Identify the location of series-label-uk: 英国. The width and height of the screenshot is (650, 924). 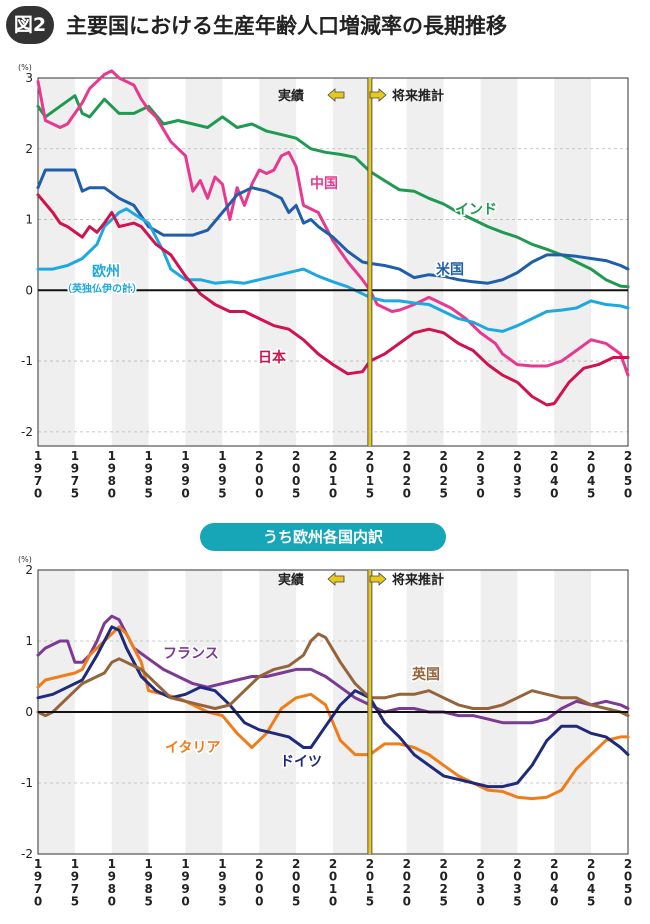
(425, 674).